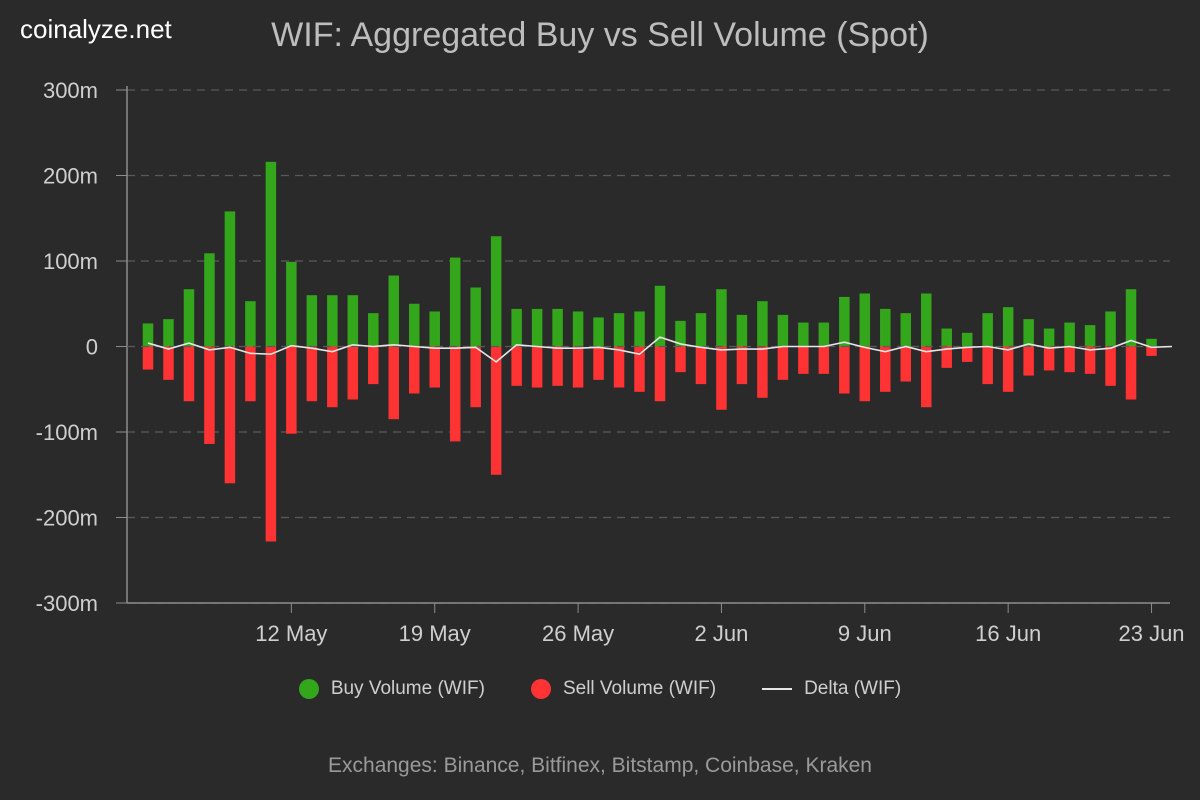 This screenshot has width=1200, height=800. What do you see at coordinates (70, 261) in the screenshot?
I see `y-tick-label: 100m` at bounding box center [70, 261].